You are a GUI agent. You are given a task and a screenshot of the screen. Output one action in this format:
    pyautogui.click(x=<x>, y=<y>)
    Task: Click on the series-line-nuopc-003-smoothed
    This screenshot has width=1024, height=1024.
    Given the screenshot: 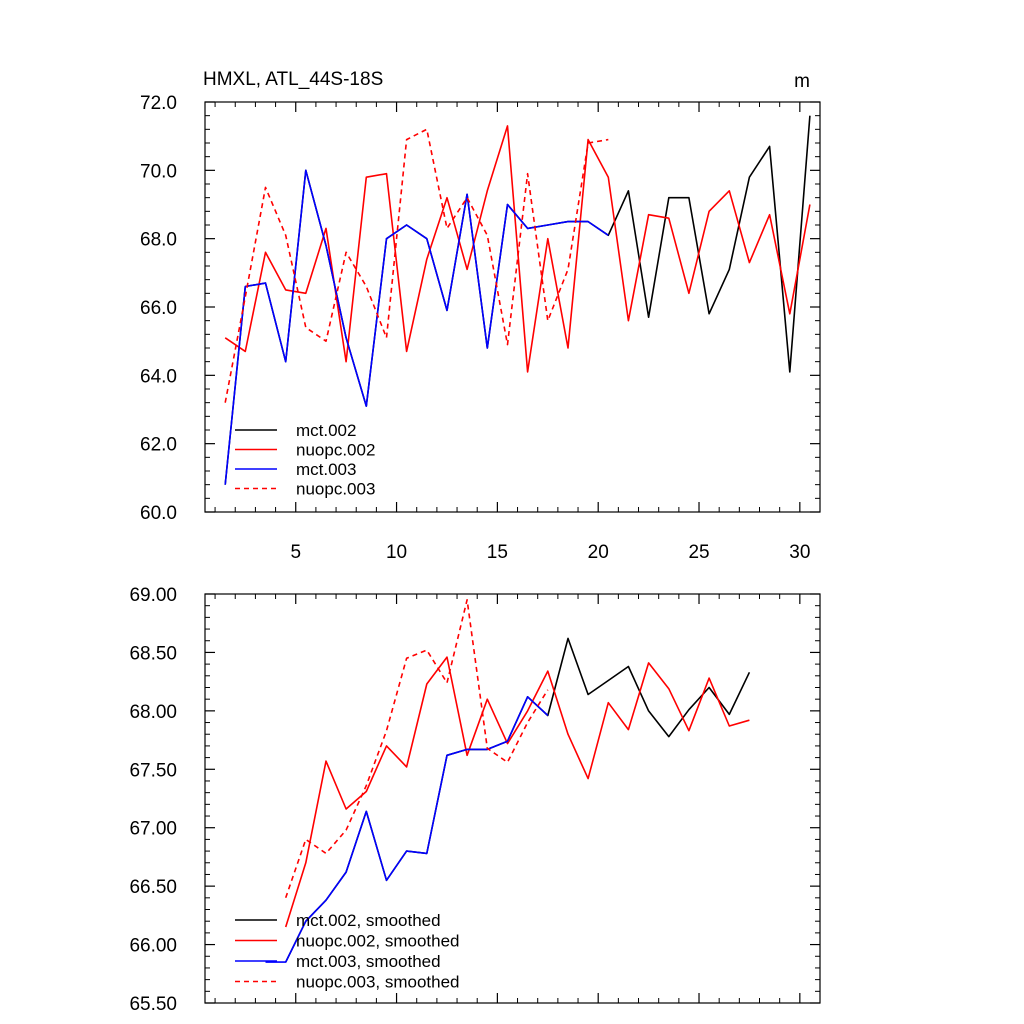 What is the action you would take?
    pyautogui.click(x=416, y=748)
    